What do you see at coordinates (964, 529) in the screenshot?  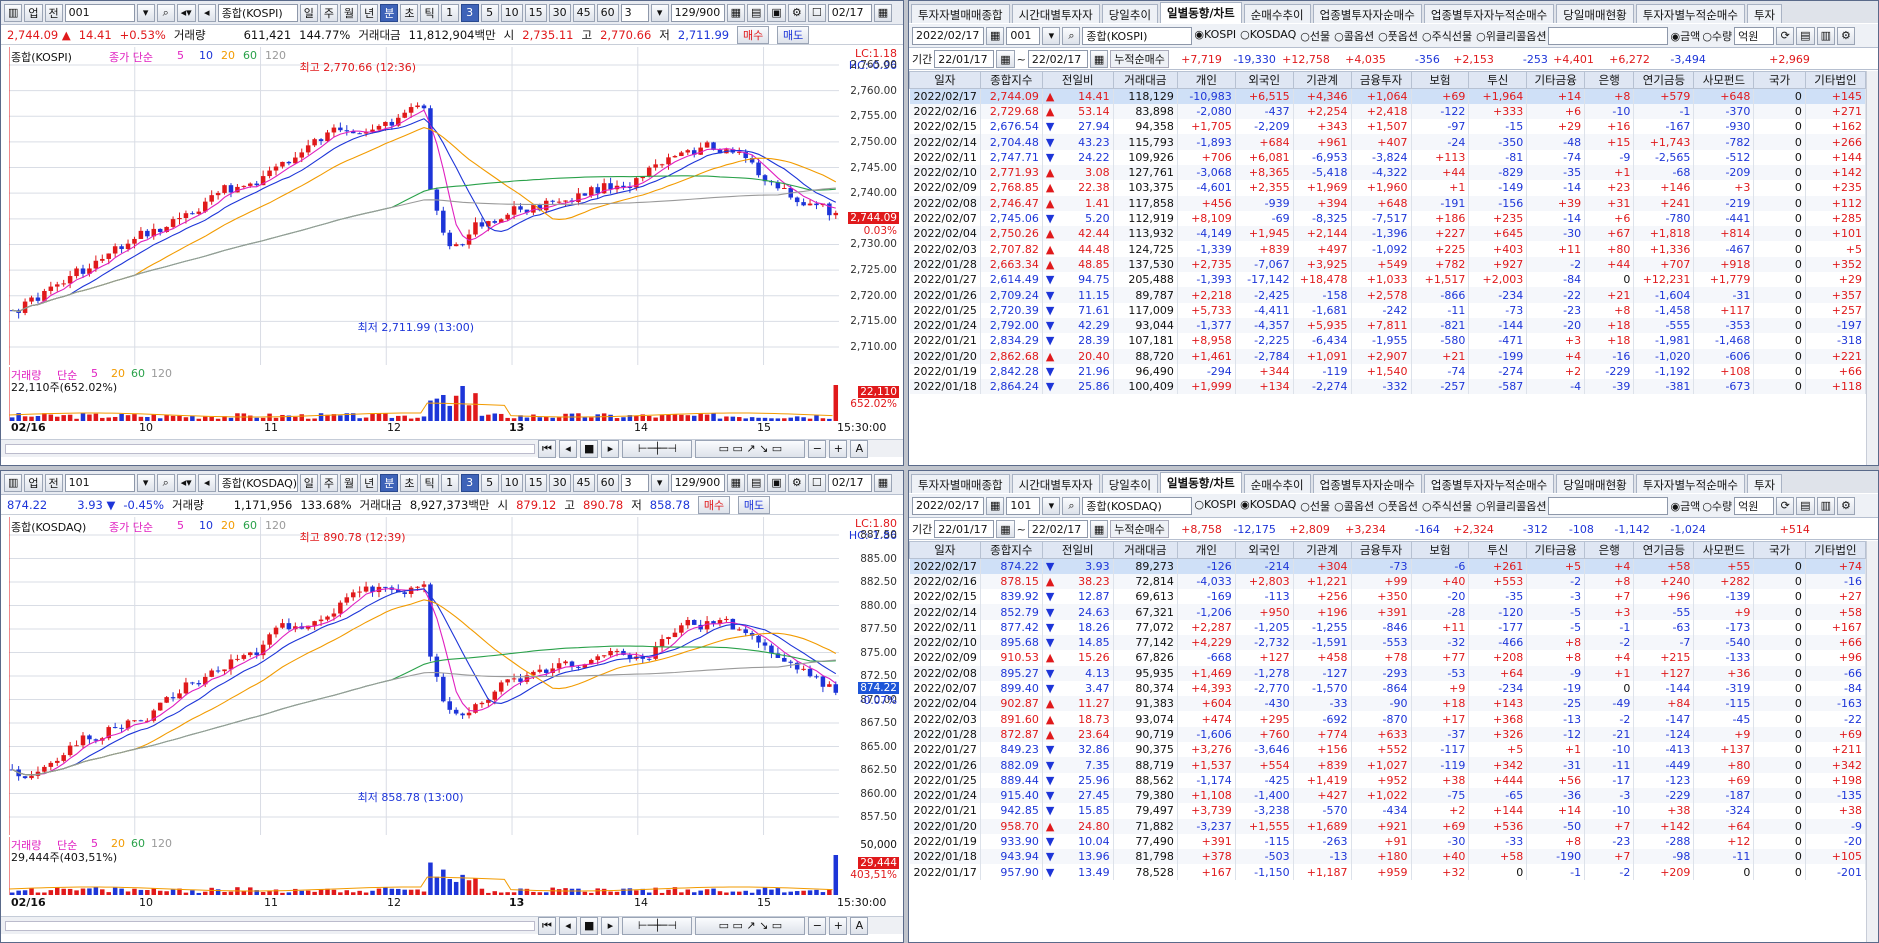 I see `start-date: 22/01/17` at bounding box center [964, 529].